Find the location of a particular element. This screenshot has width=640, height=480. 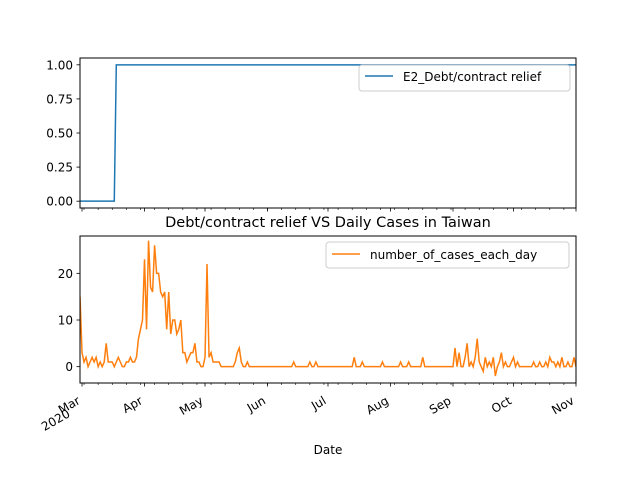

y-tick-label: 20 is located at coordinates (65, 274).